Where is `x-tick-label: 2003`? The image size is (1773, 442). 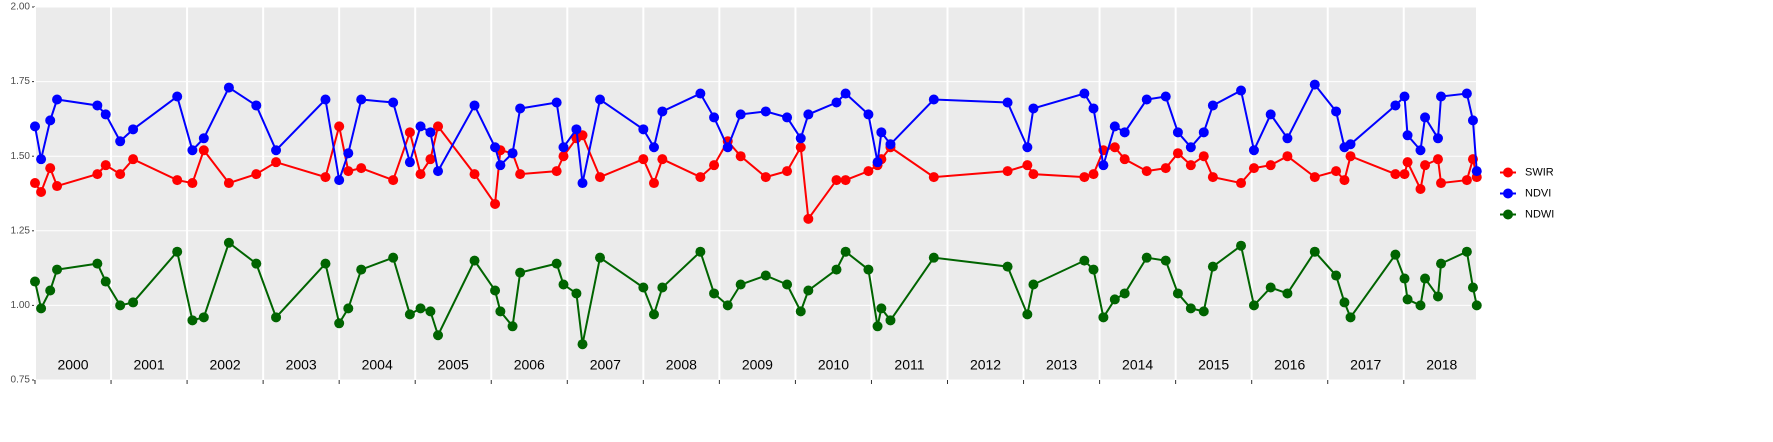 x-tick-label: 2003 is located at coordinates (301, 365).